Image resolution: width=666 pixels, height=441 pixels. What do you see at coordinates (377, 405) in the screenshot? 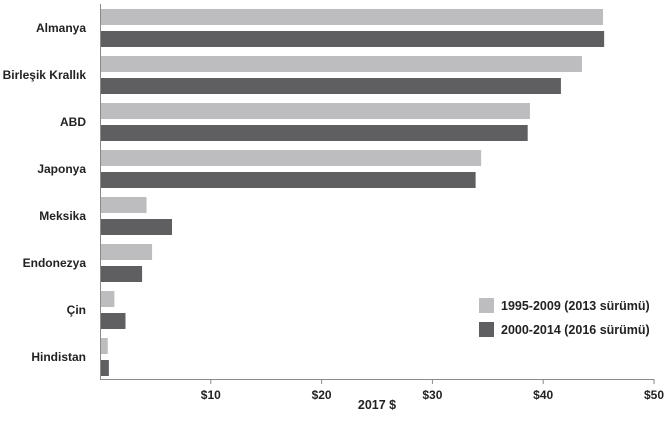
I see `x-axis-title: 2017 $` at bounding box center [377, 405].